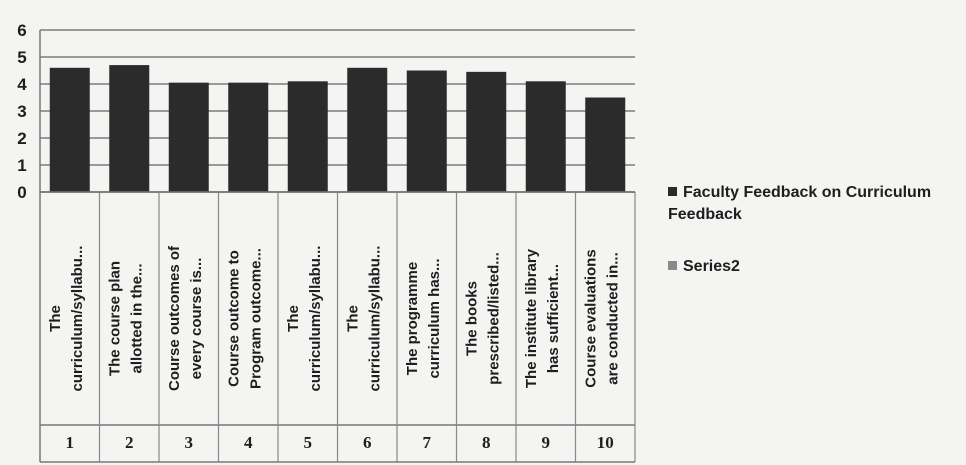 The width and height of the screenshot is (966, 465). Describe the element at coordinates (427, 442) in the screenshot. I see `x-group-label: 7` at that location.